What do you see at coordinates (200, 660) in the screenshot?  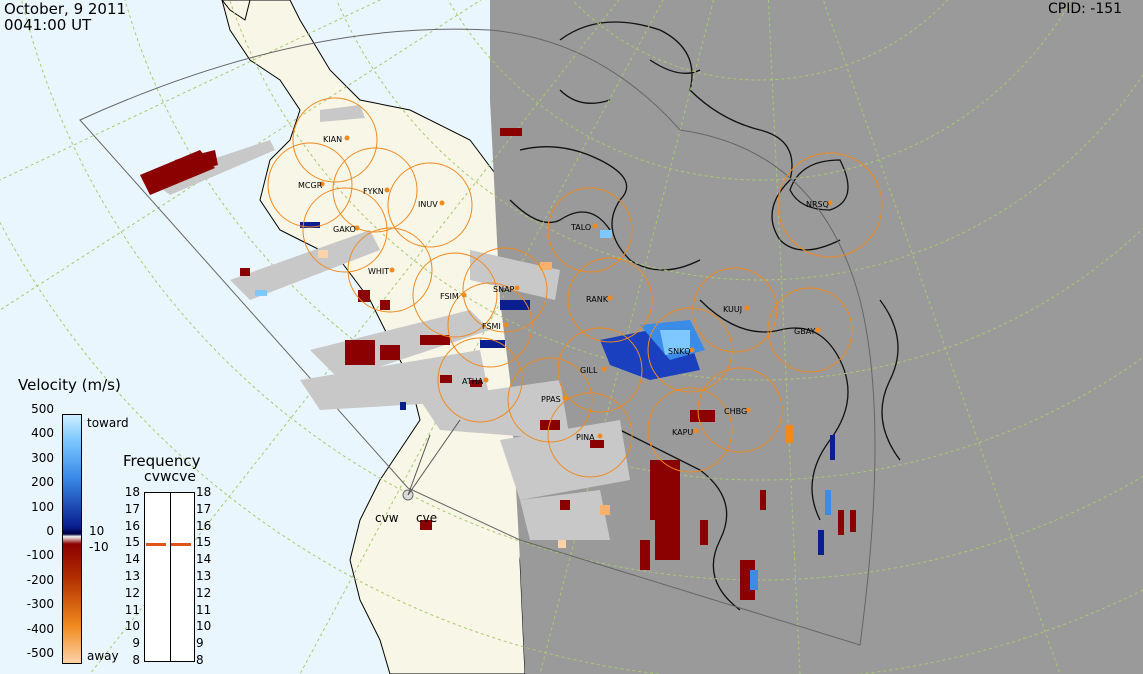 I see `frequency-tick-right: 8` at bounding box center [200, 660].